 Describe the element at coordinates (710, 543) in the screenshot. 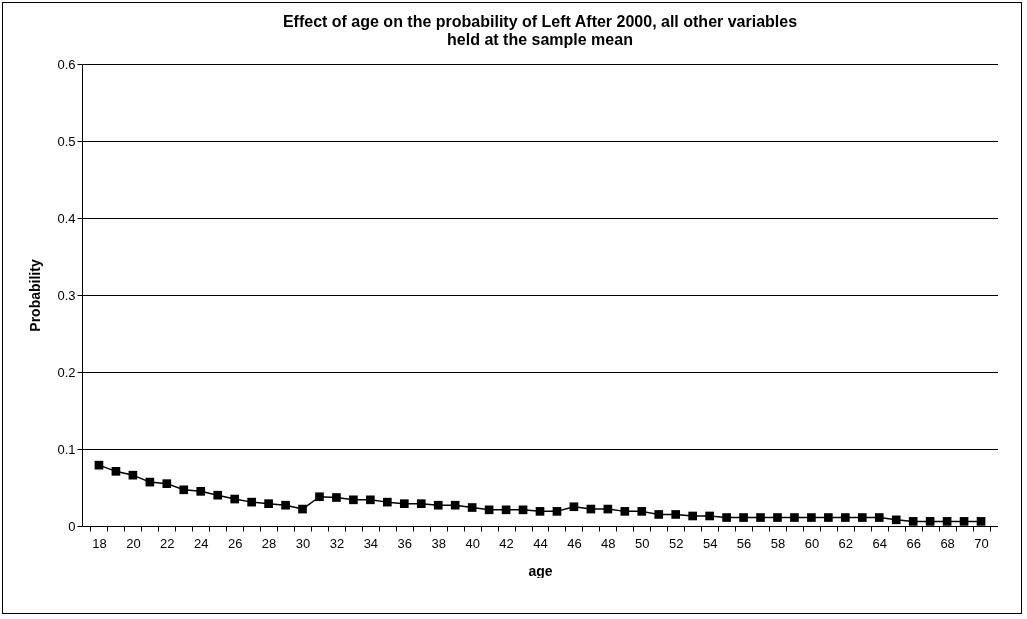

I see `x-tick-label: 54` at that location.